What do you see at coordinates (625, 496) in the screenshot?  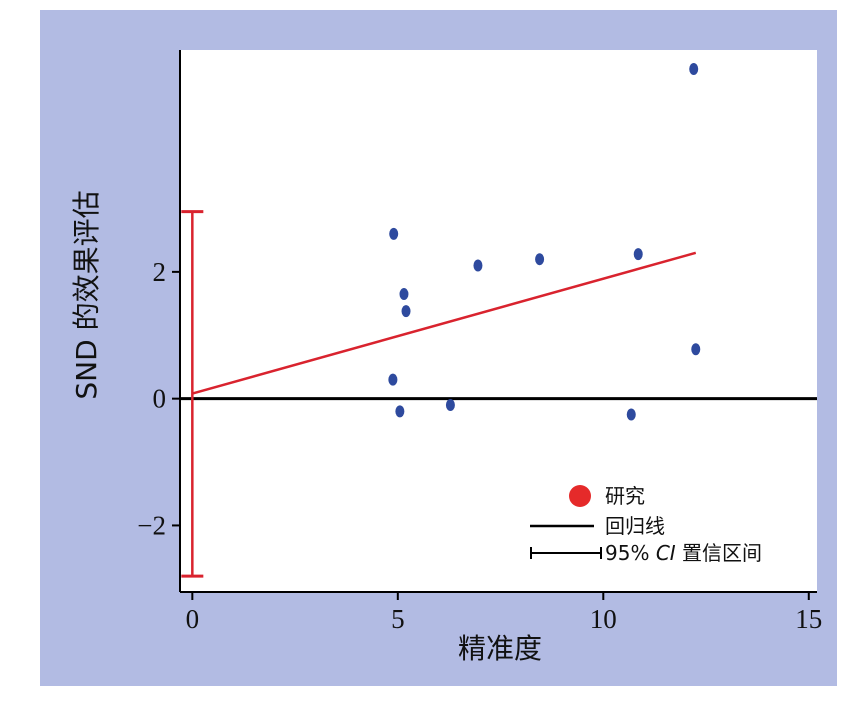 I see `legend-study-label: 研究` at bounding box center [625, 496].